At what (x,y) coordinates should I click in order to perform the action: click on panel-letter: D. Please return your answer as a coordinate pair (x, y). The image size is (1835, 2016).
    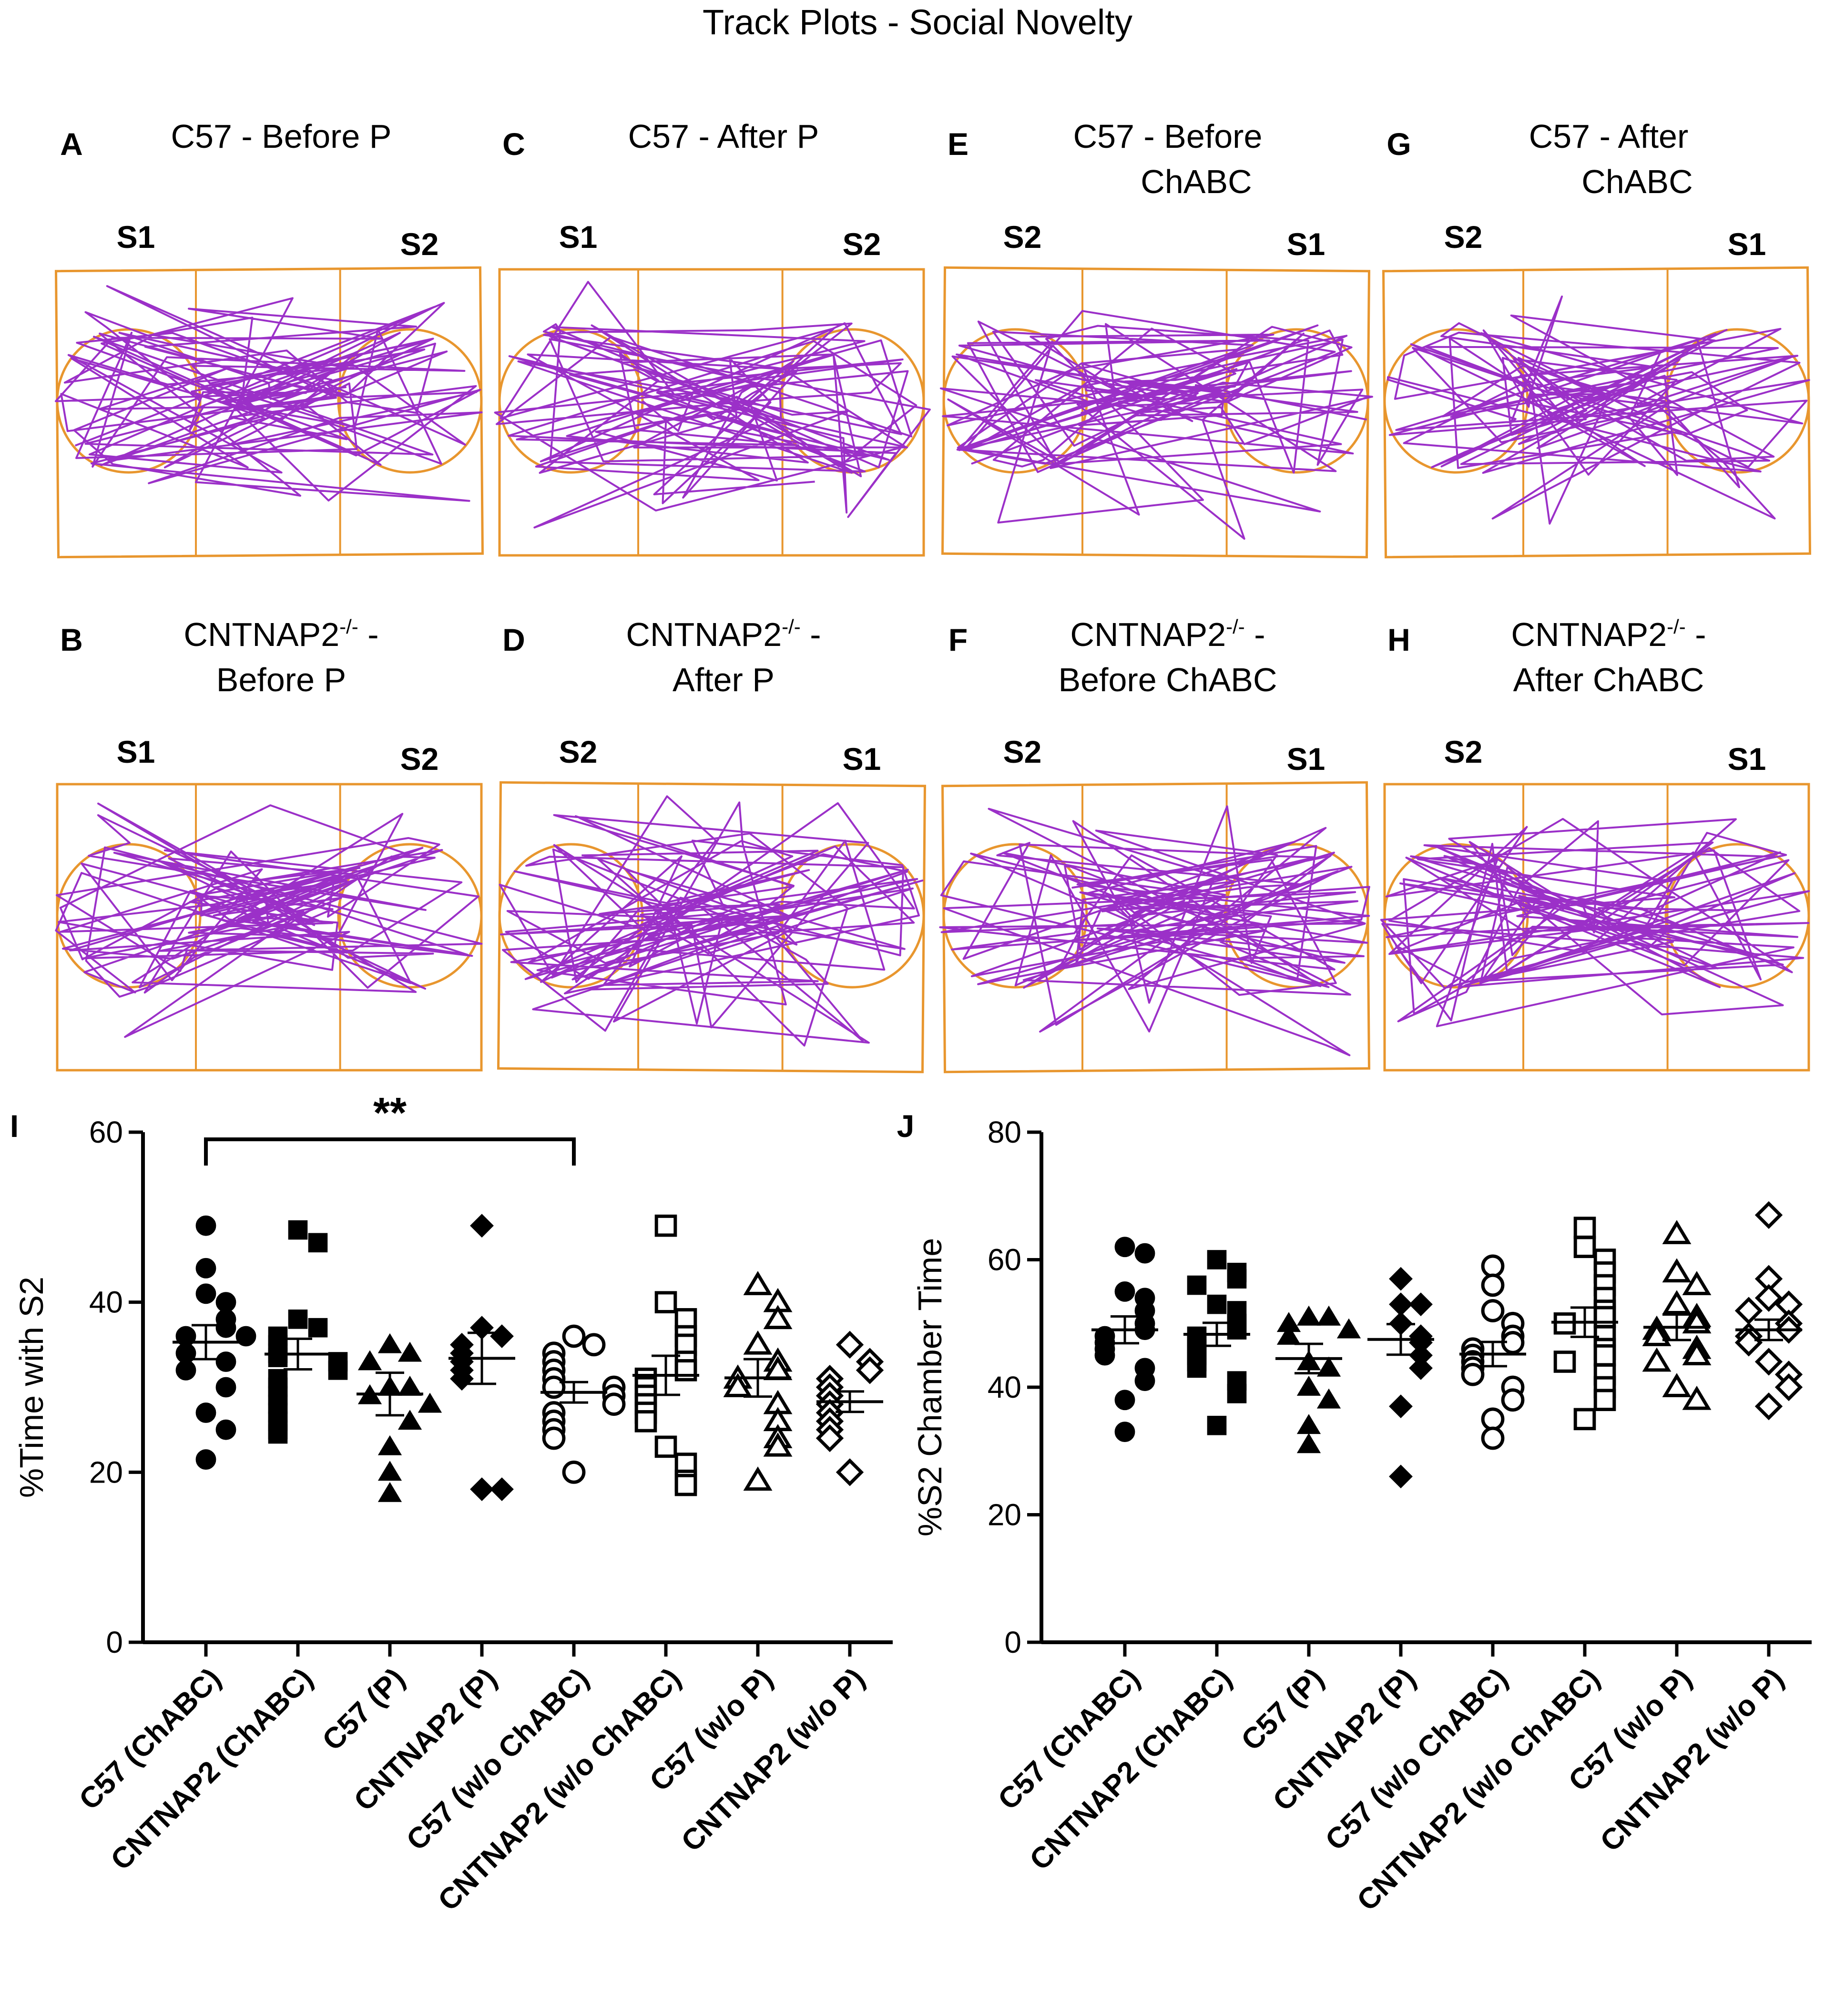
    Looking at the image, I should click on (513, 639).